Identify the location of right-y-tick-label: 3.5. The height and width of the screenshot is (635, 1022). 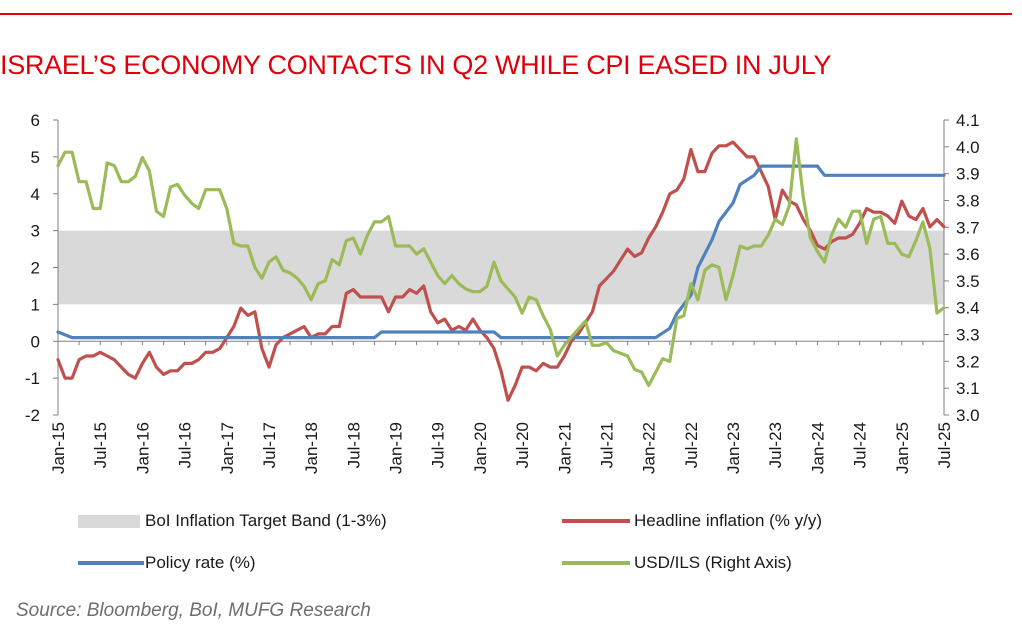
(968, 281).